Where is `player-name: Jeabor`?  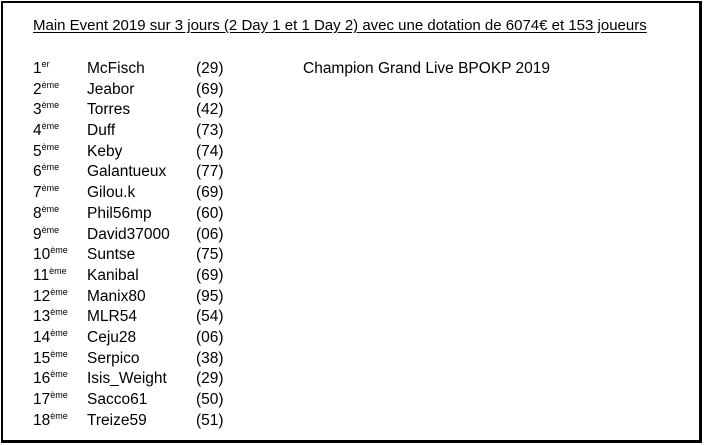
player-name: Jeabor is located at coordinates (111, 89).